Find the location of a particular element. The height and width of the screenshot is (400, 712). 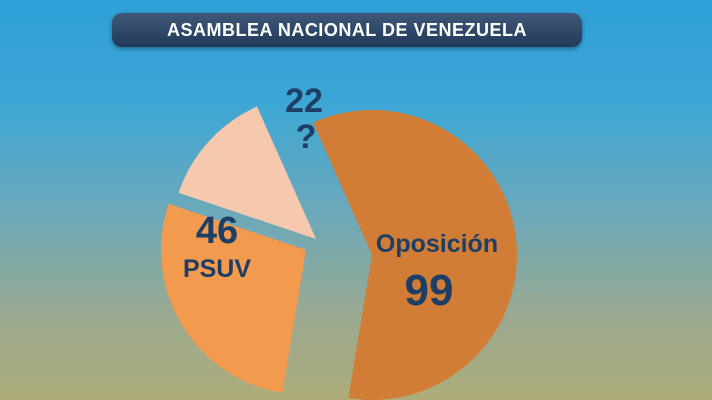

slice-unknown is located at coordinates (247, 172).